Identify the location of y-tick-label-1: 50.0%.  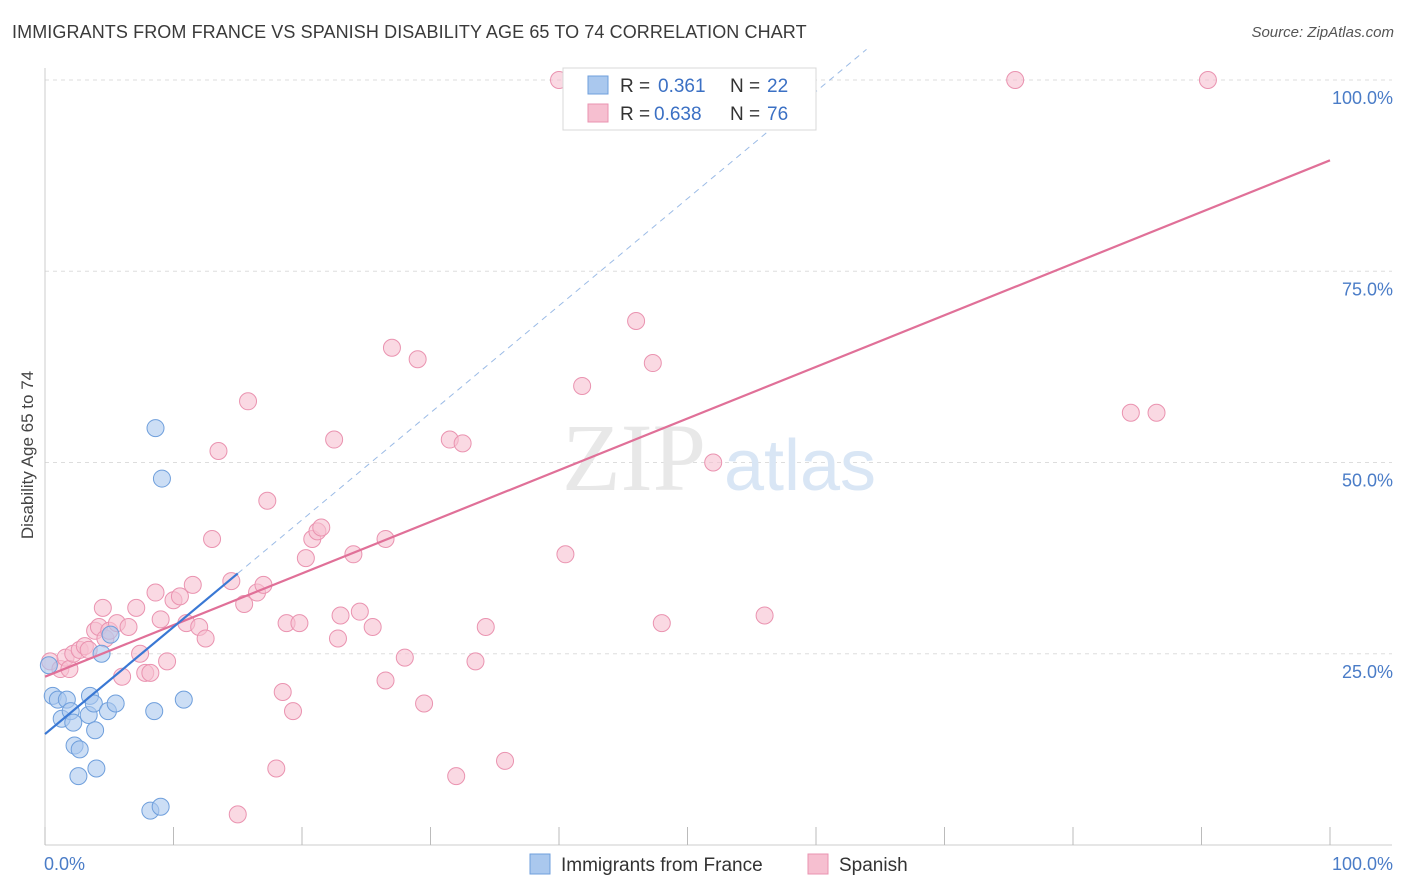
(1367, 481).